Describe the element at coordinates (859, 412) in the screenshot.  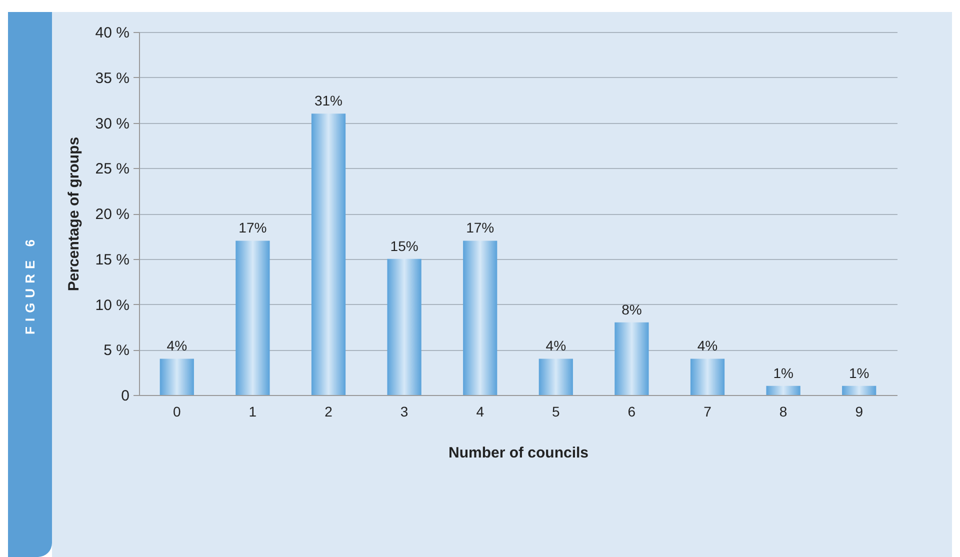
I see `x-tick-label: 9` at that location.